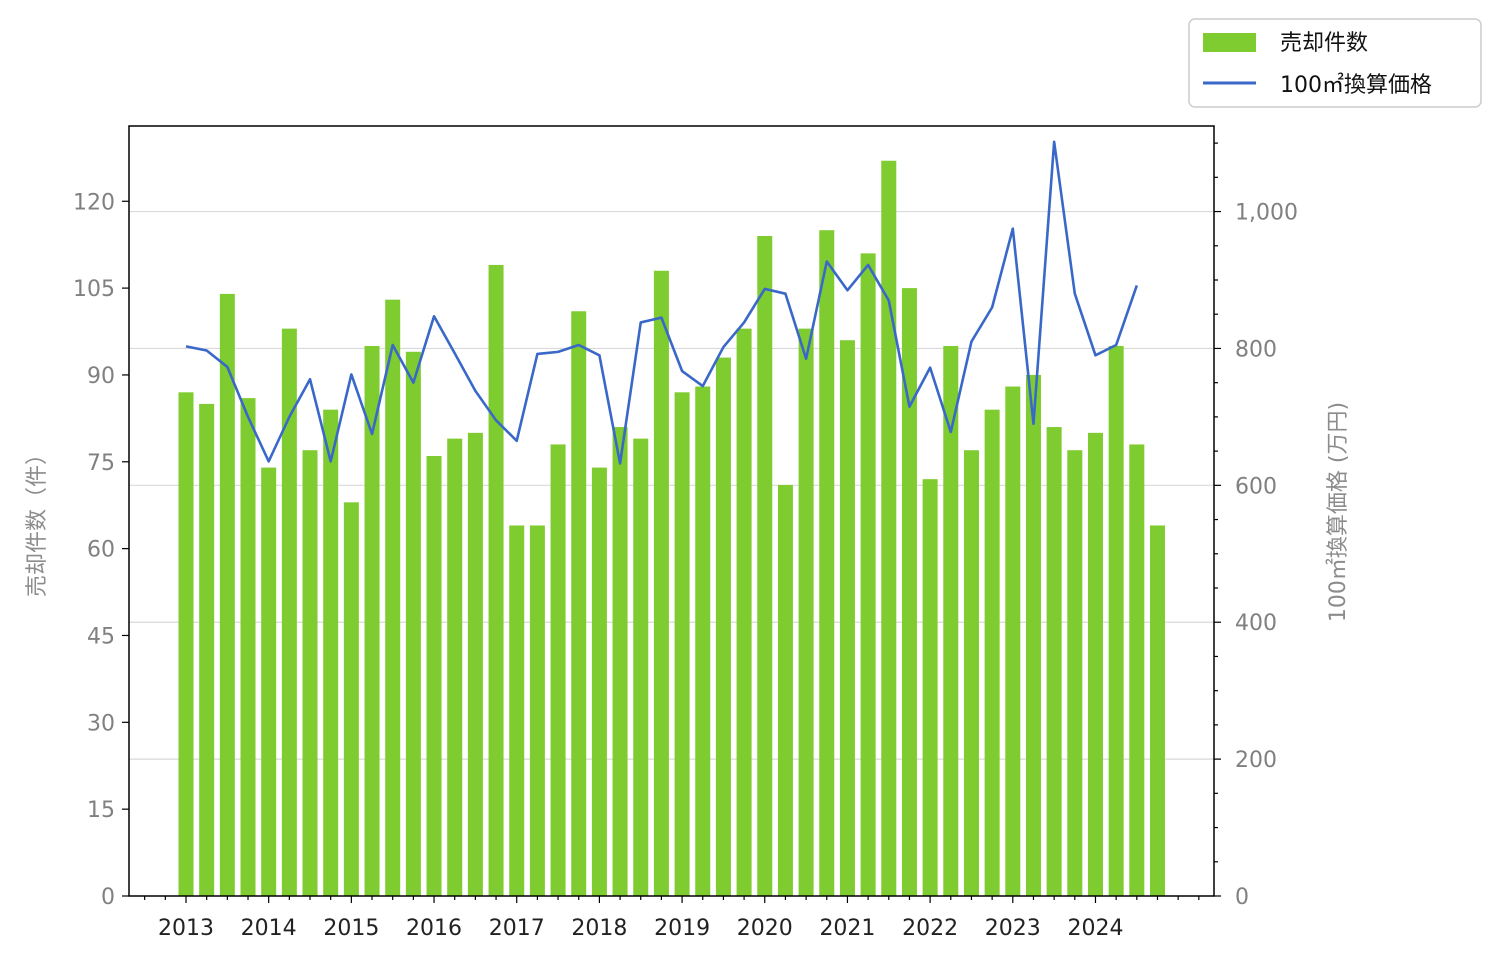  Describe the element at coordinates (703, 641) in the screenshot. I see `bar-2019Q2` at that location.